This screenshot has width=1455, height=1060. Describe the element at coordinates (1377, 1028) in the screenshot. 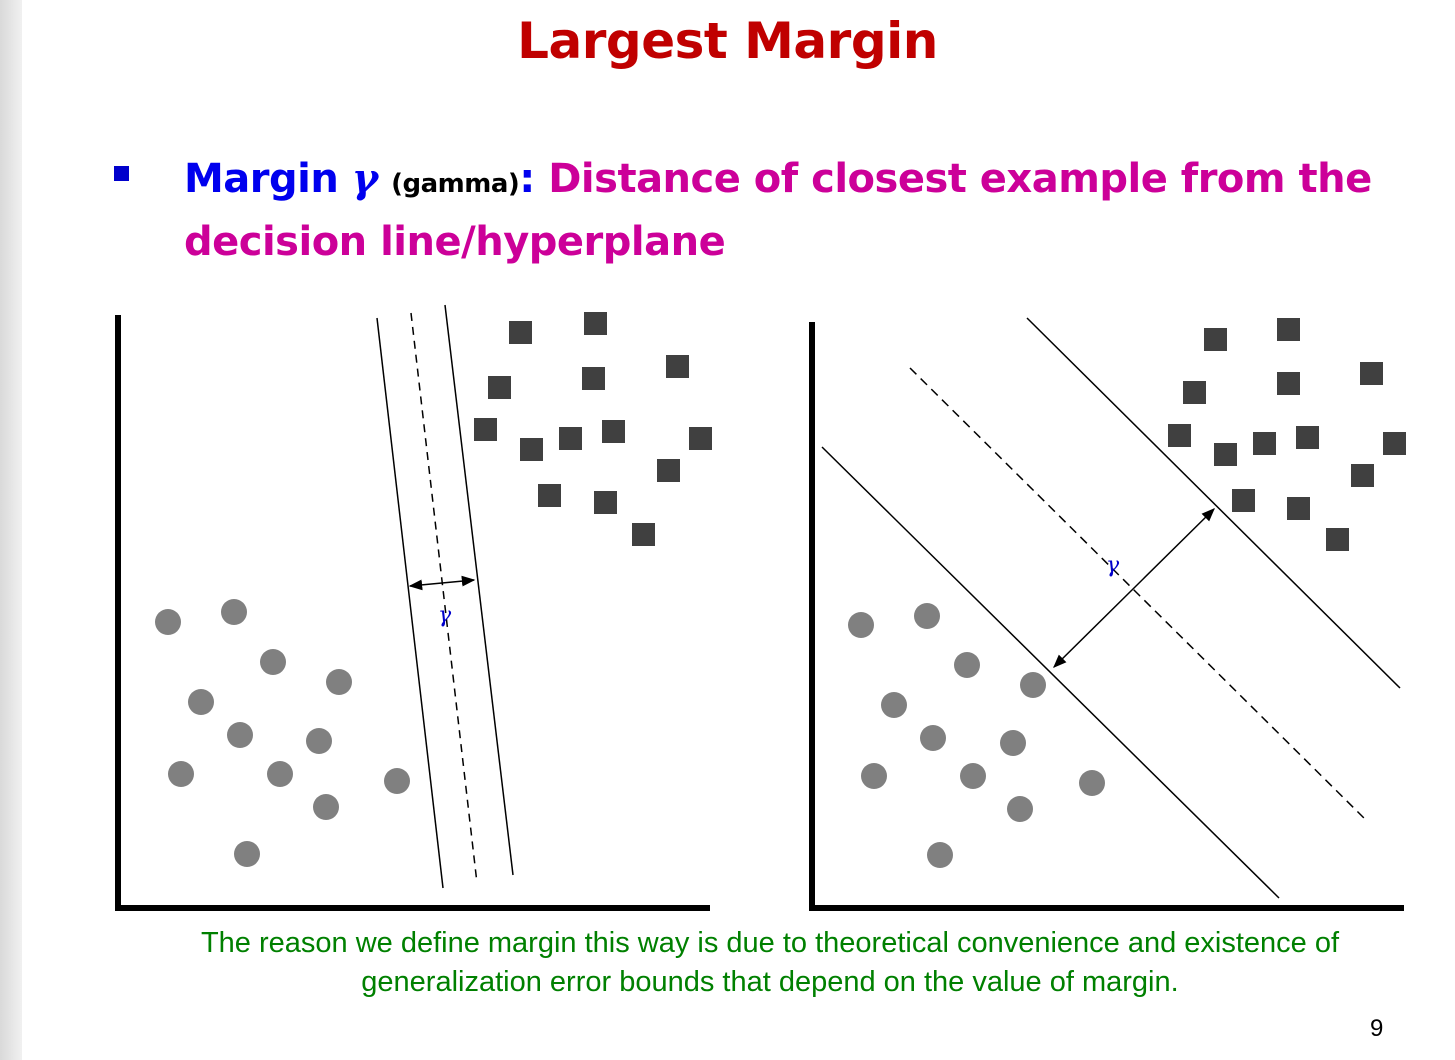

I see `page-number: 9` at that location.